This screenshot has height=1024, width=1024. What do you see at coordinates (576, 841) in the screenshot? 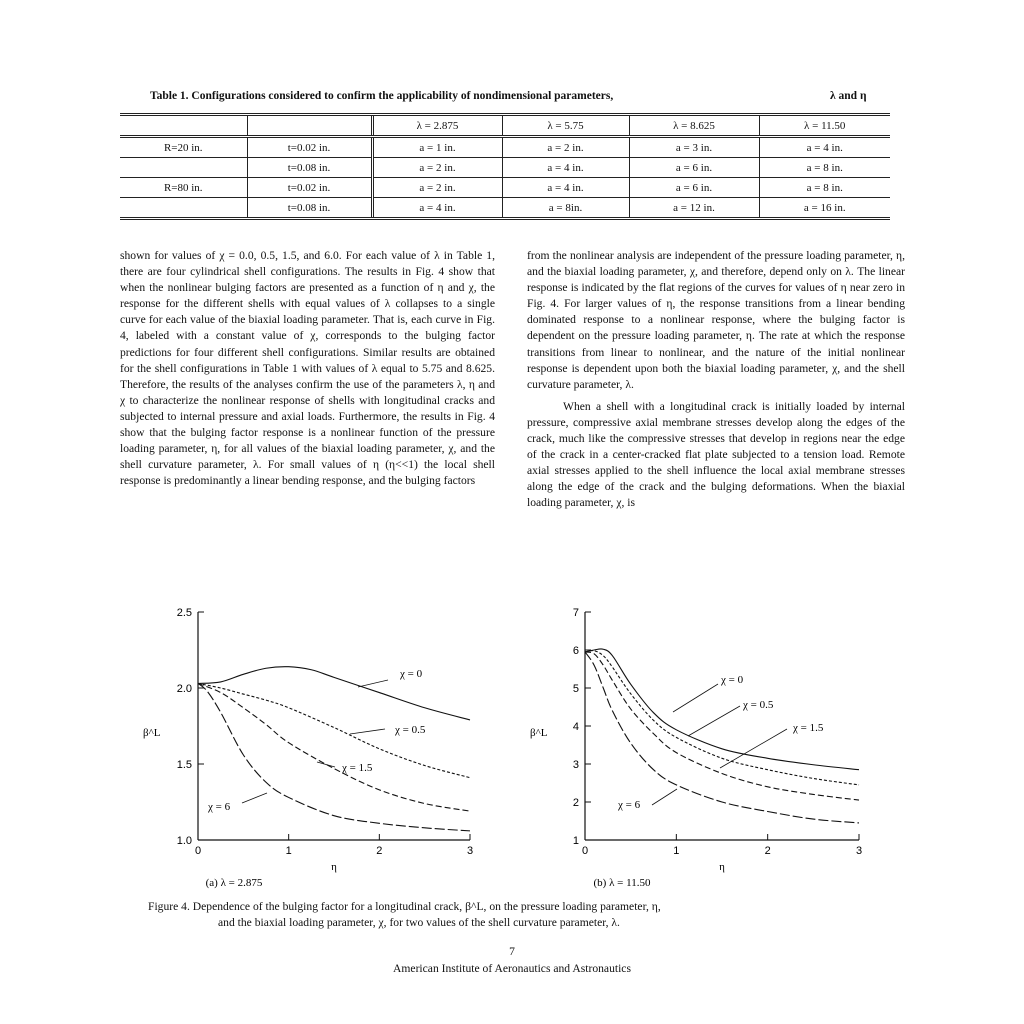
I see `y-tick-label: 1` at bounding box center [576, 841].